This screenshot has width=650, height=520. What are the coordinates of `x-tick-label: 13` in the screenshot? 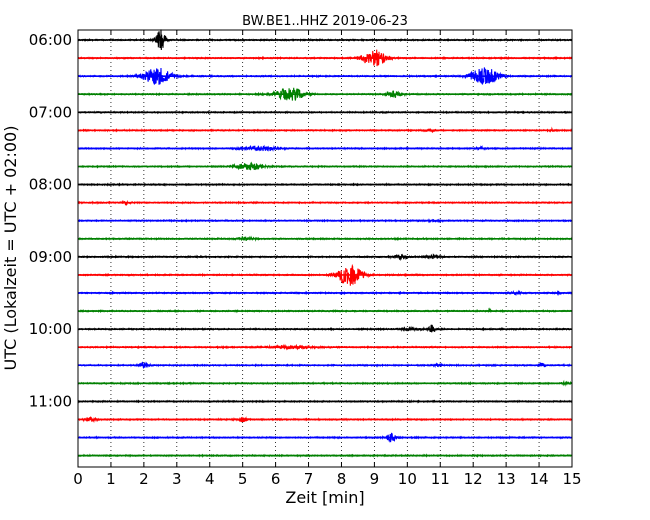 It's located at (506, 479).